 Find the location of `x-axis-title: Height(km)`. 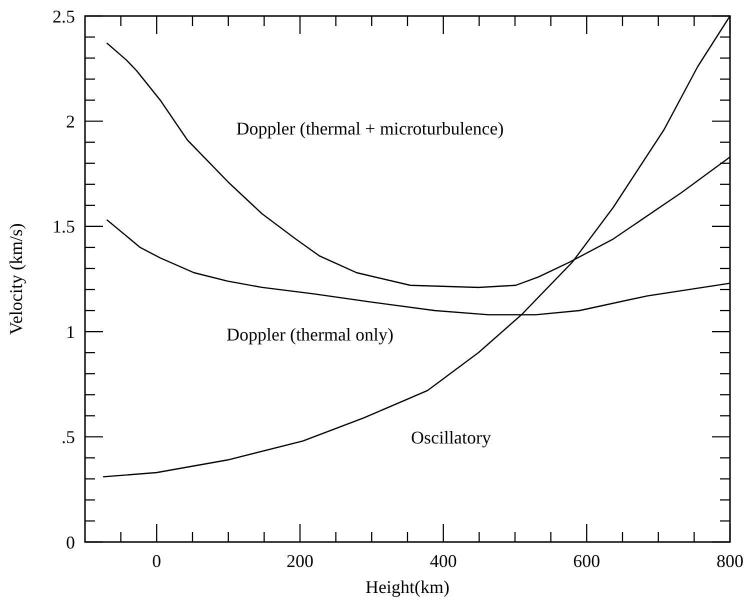

x-axis-title: Height(km) is located at coordinates (408, 587).